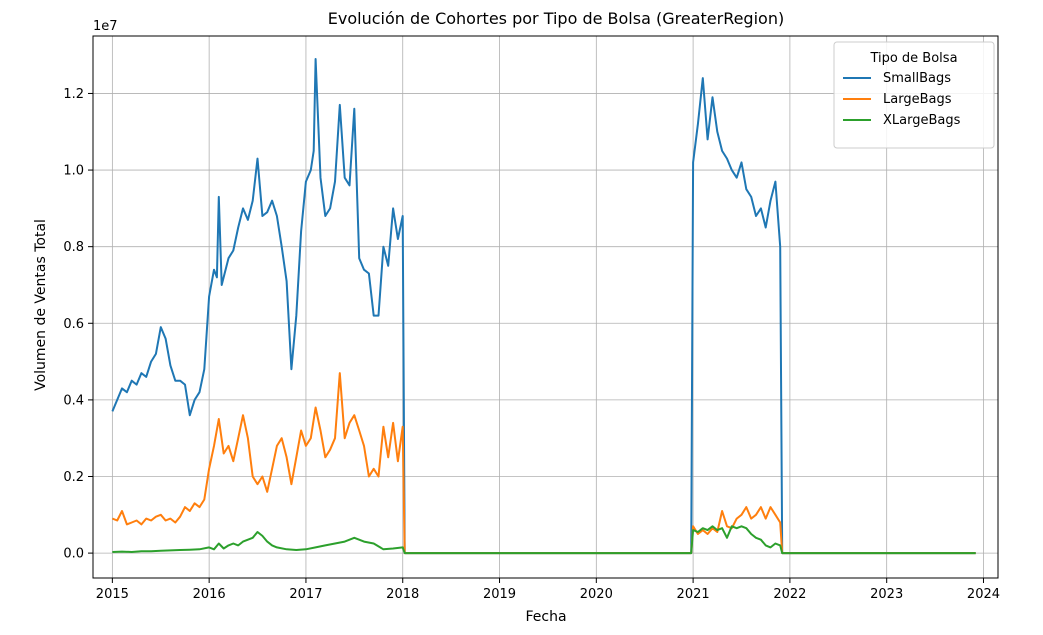  Describe the element at coordinates (73, 554) in the screenshot. I see `y-tick-label: 0.0` at that location.